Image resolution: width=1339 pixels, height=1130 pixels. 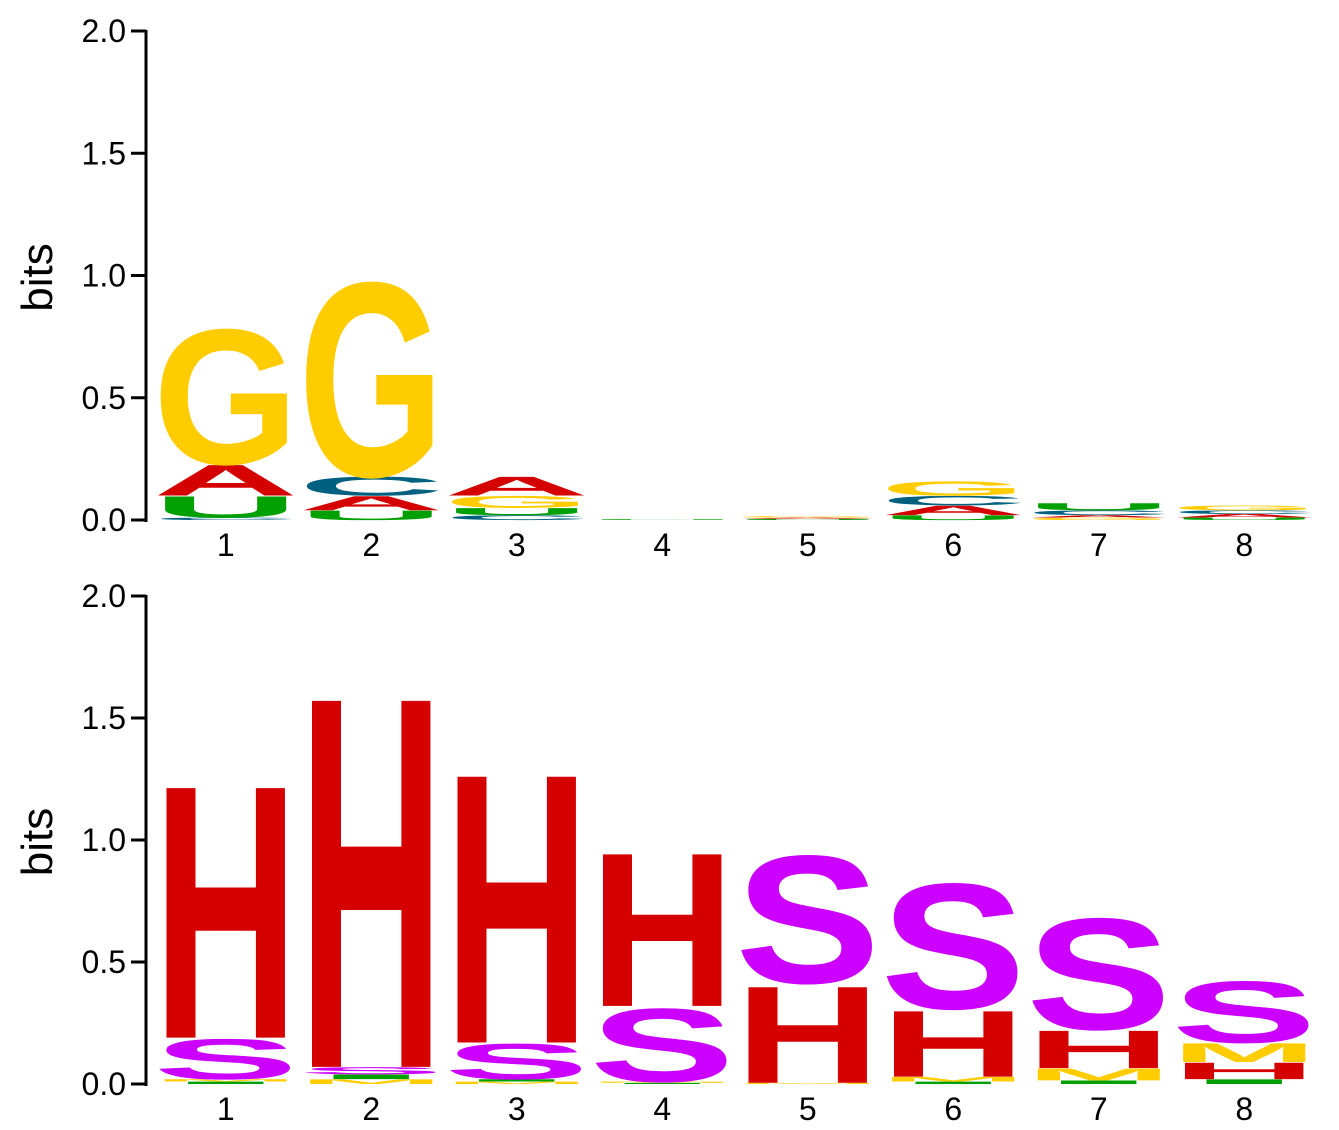 I want to click on glyph-i-pos-6: I, so click(x=953, y=1083).